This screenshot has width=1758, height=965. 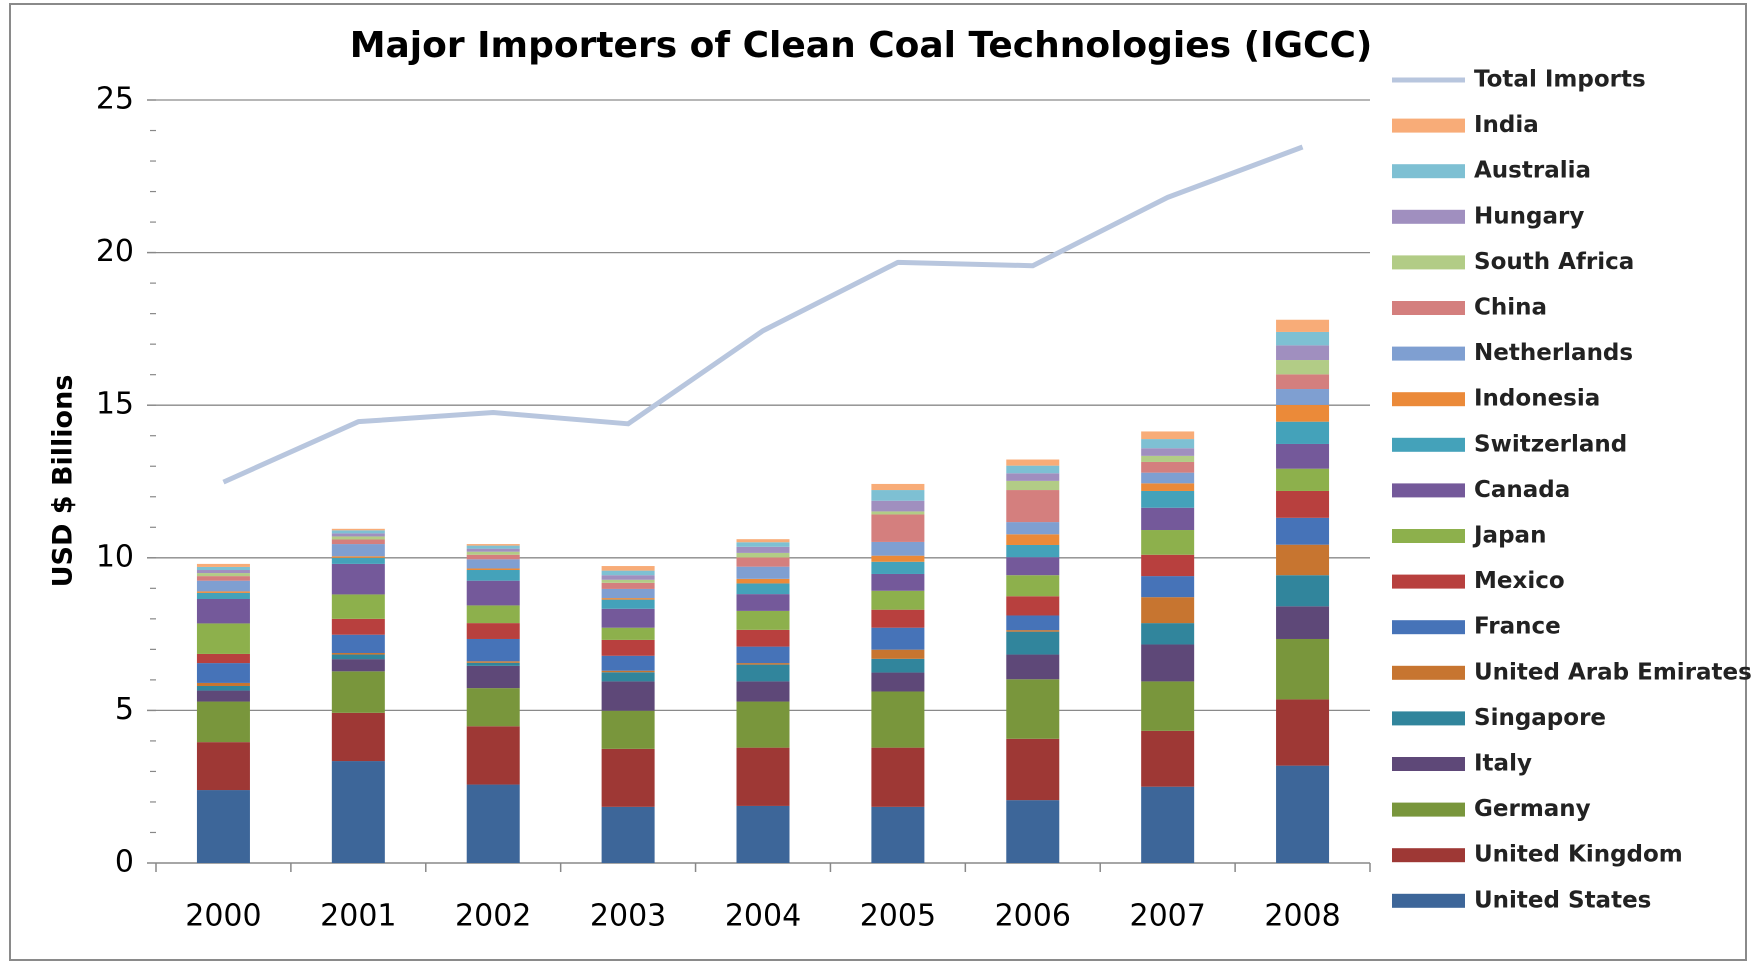 I want to click on x-tick-label: 2000, so click(x=223, y=916).